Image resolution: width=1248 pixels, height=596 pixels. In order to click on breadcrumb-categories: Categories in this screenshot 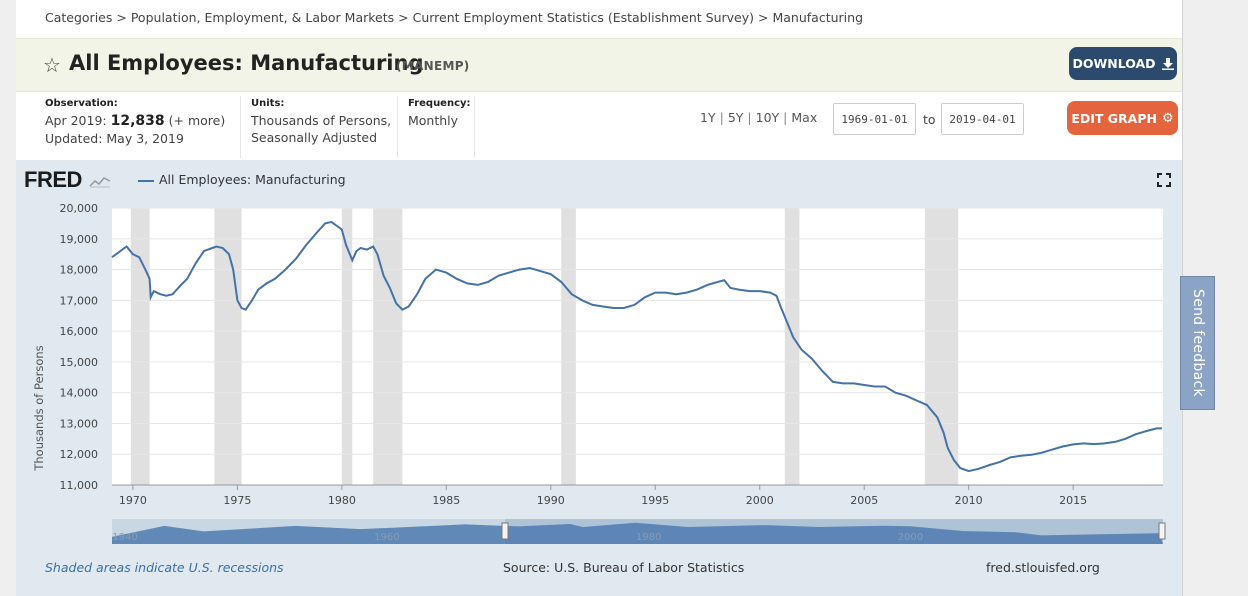, I will do `click(79, 17)`.